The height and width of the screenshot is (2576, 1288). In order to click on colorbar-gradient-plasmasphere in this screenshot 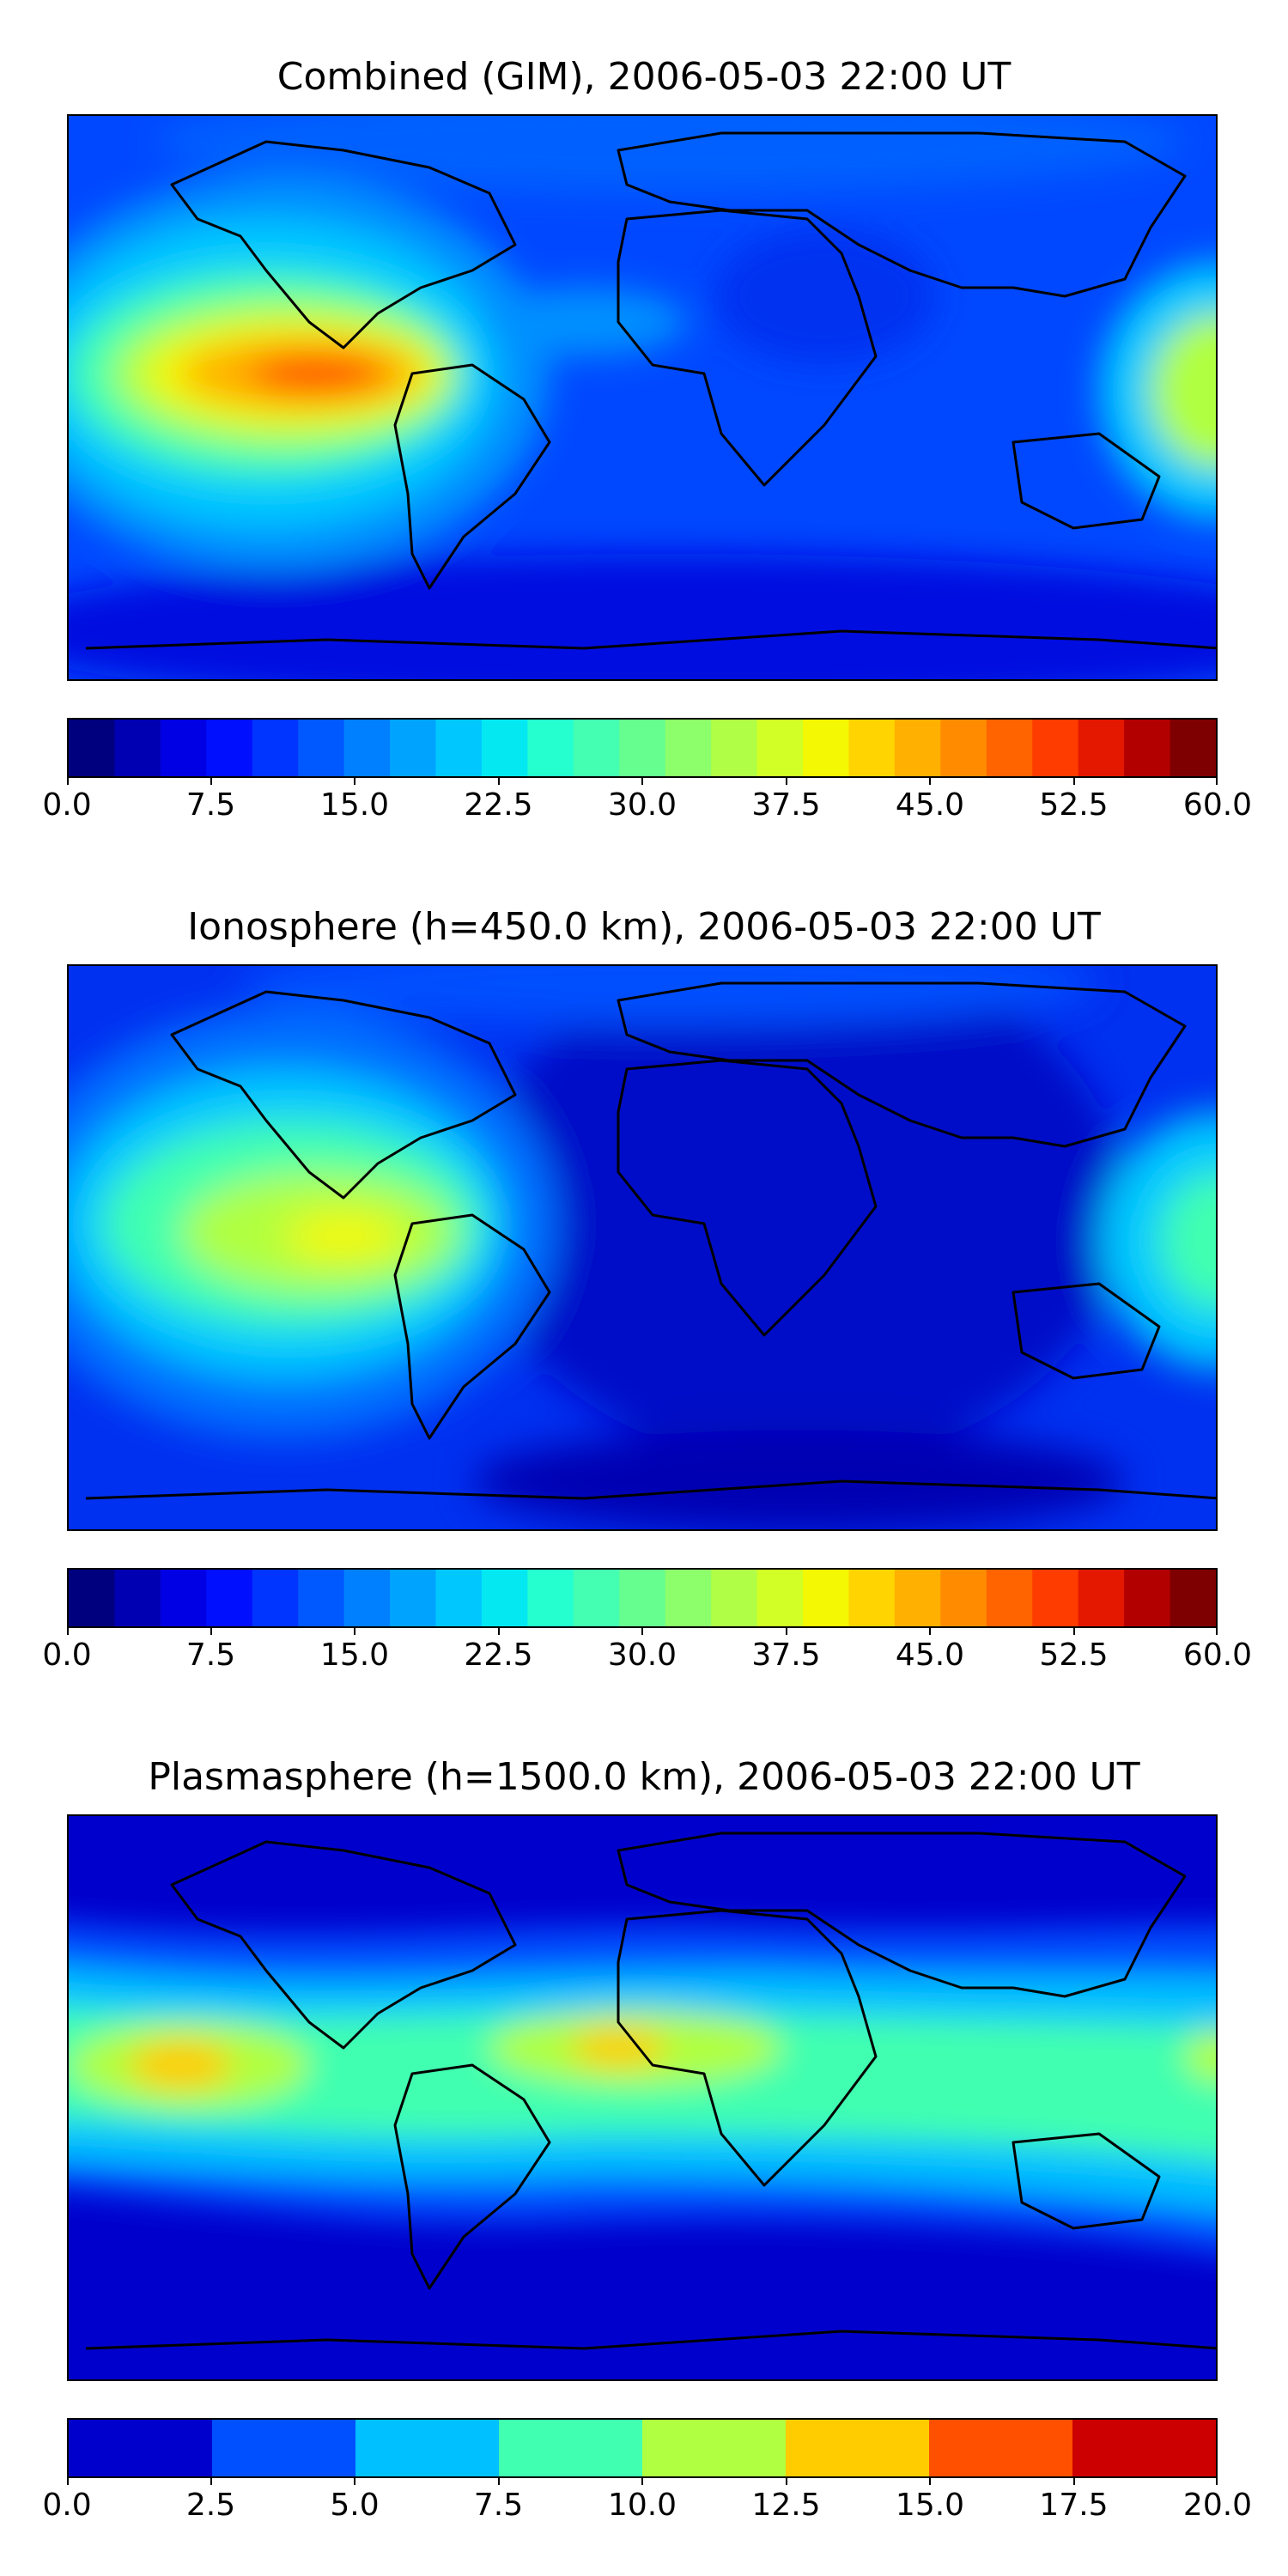, I will do `click(642, 2448)`.